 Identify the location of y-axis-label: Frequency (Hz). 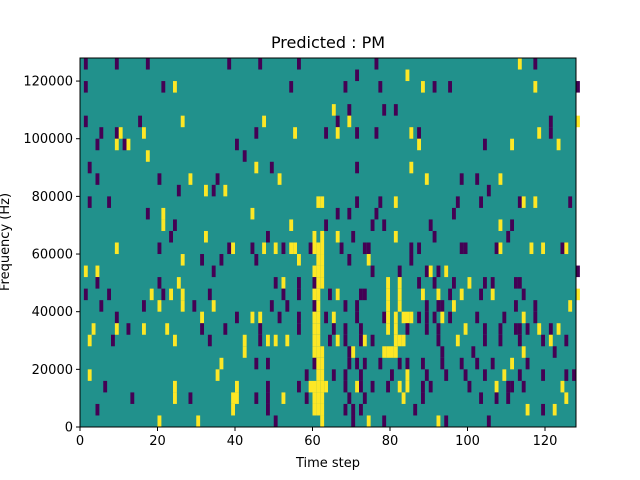
(6, 242).